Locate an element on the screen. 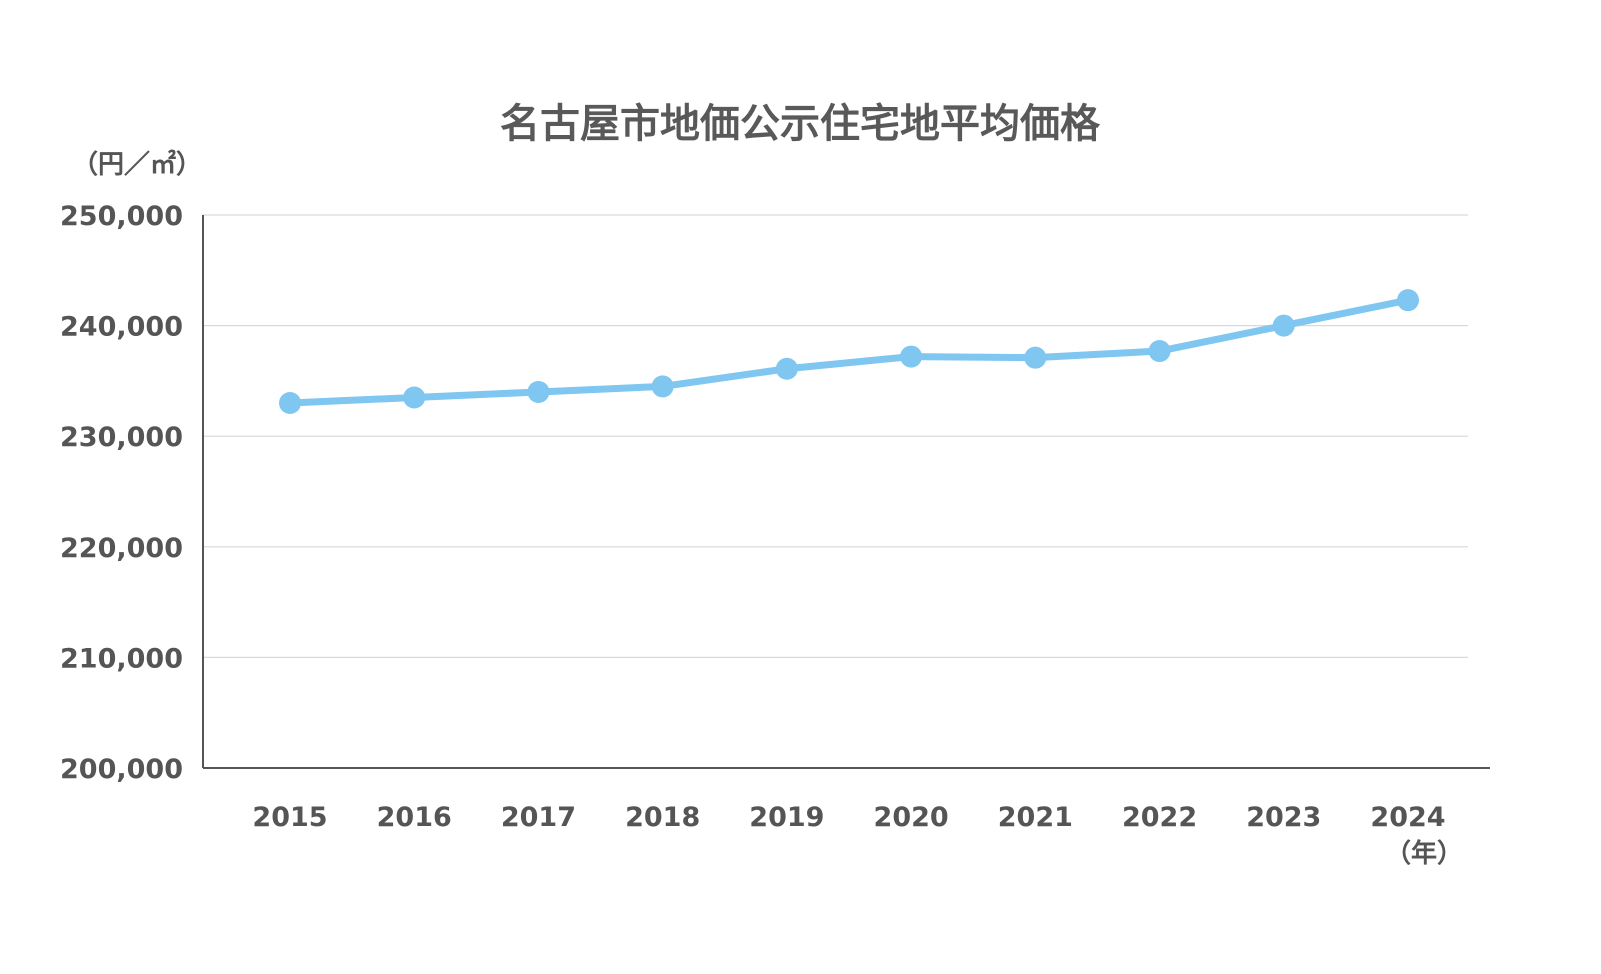 The image size is (1601, 974). chart-title: 名古屋市地価公示住宅地平均価格 is located at coordinates (800, 124).